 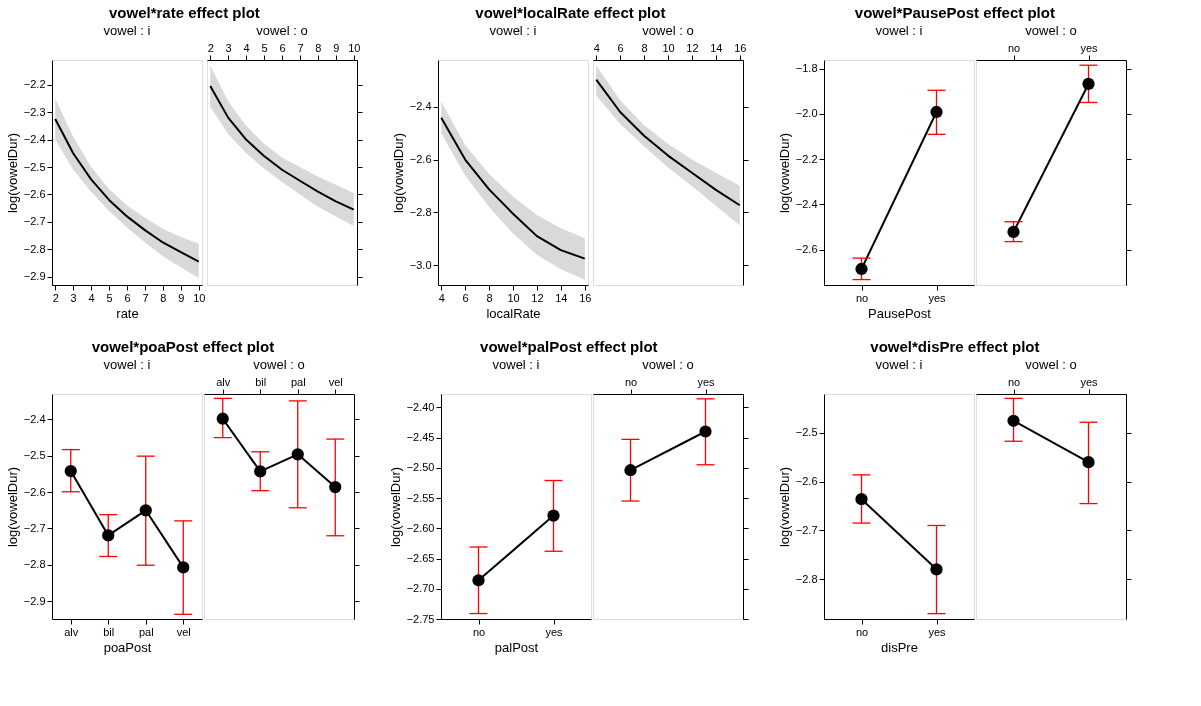 What do you see at coordinates (420, 588) in the screenshot?
I see `y-tick-label: −2.70` at bounding box center [420, 588].